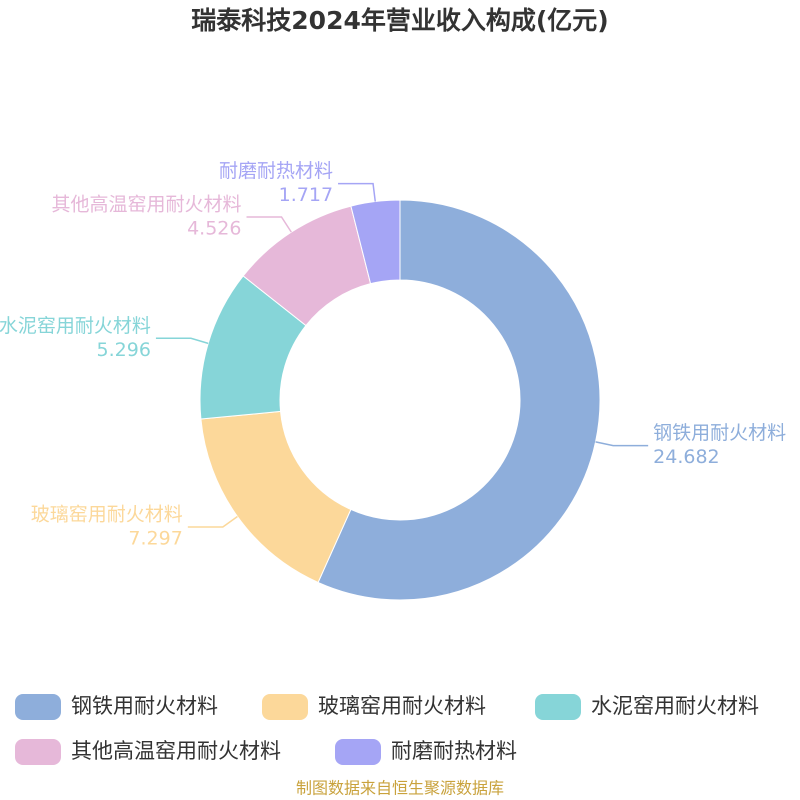  I want to click on slice-value: 5.296, so click(124, 350).